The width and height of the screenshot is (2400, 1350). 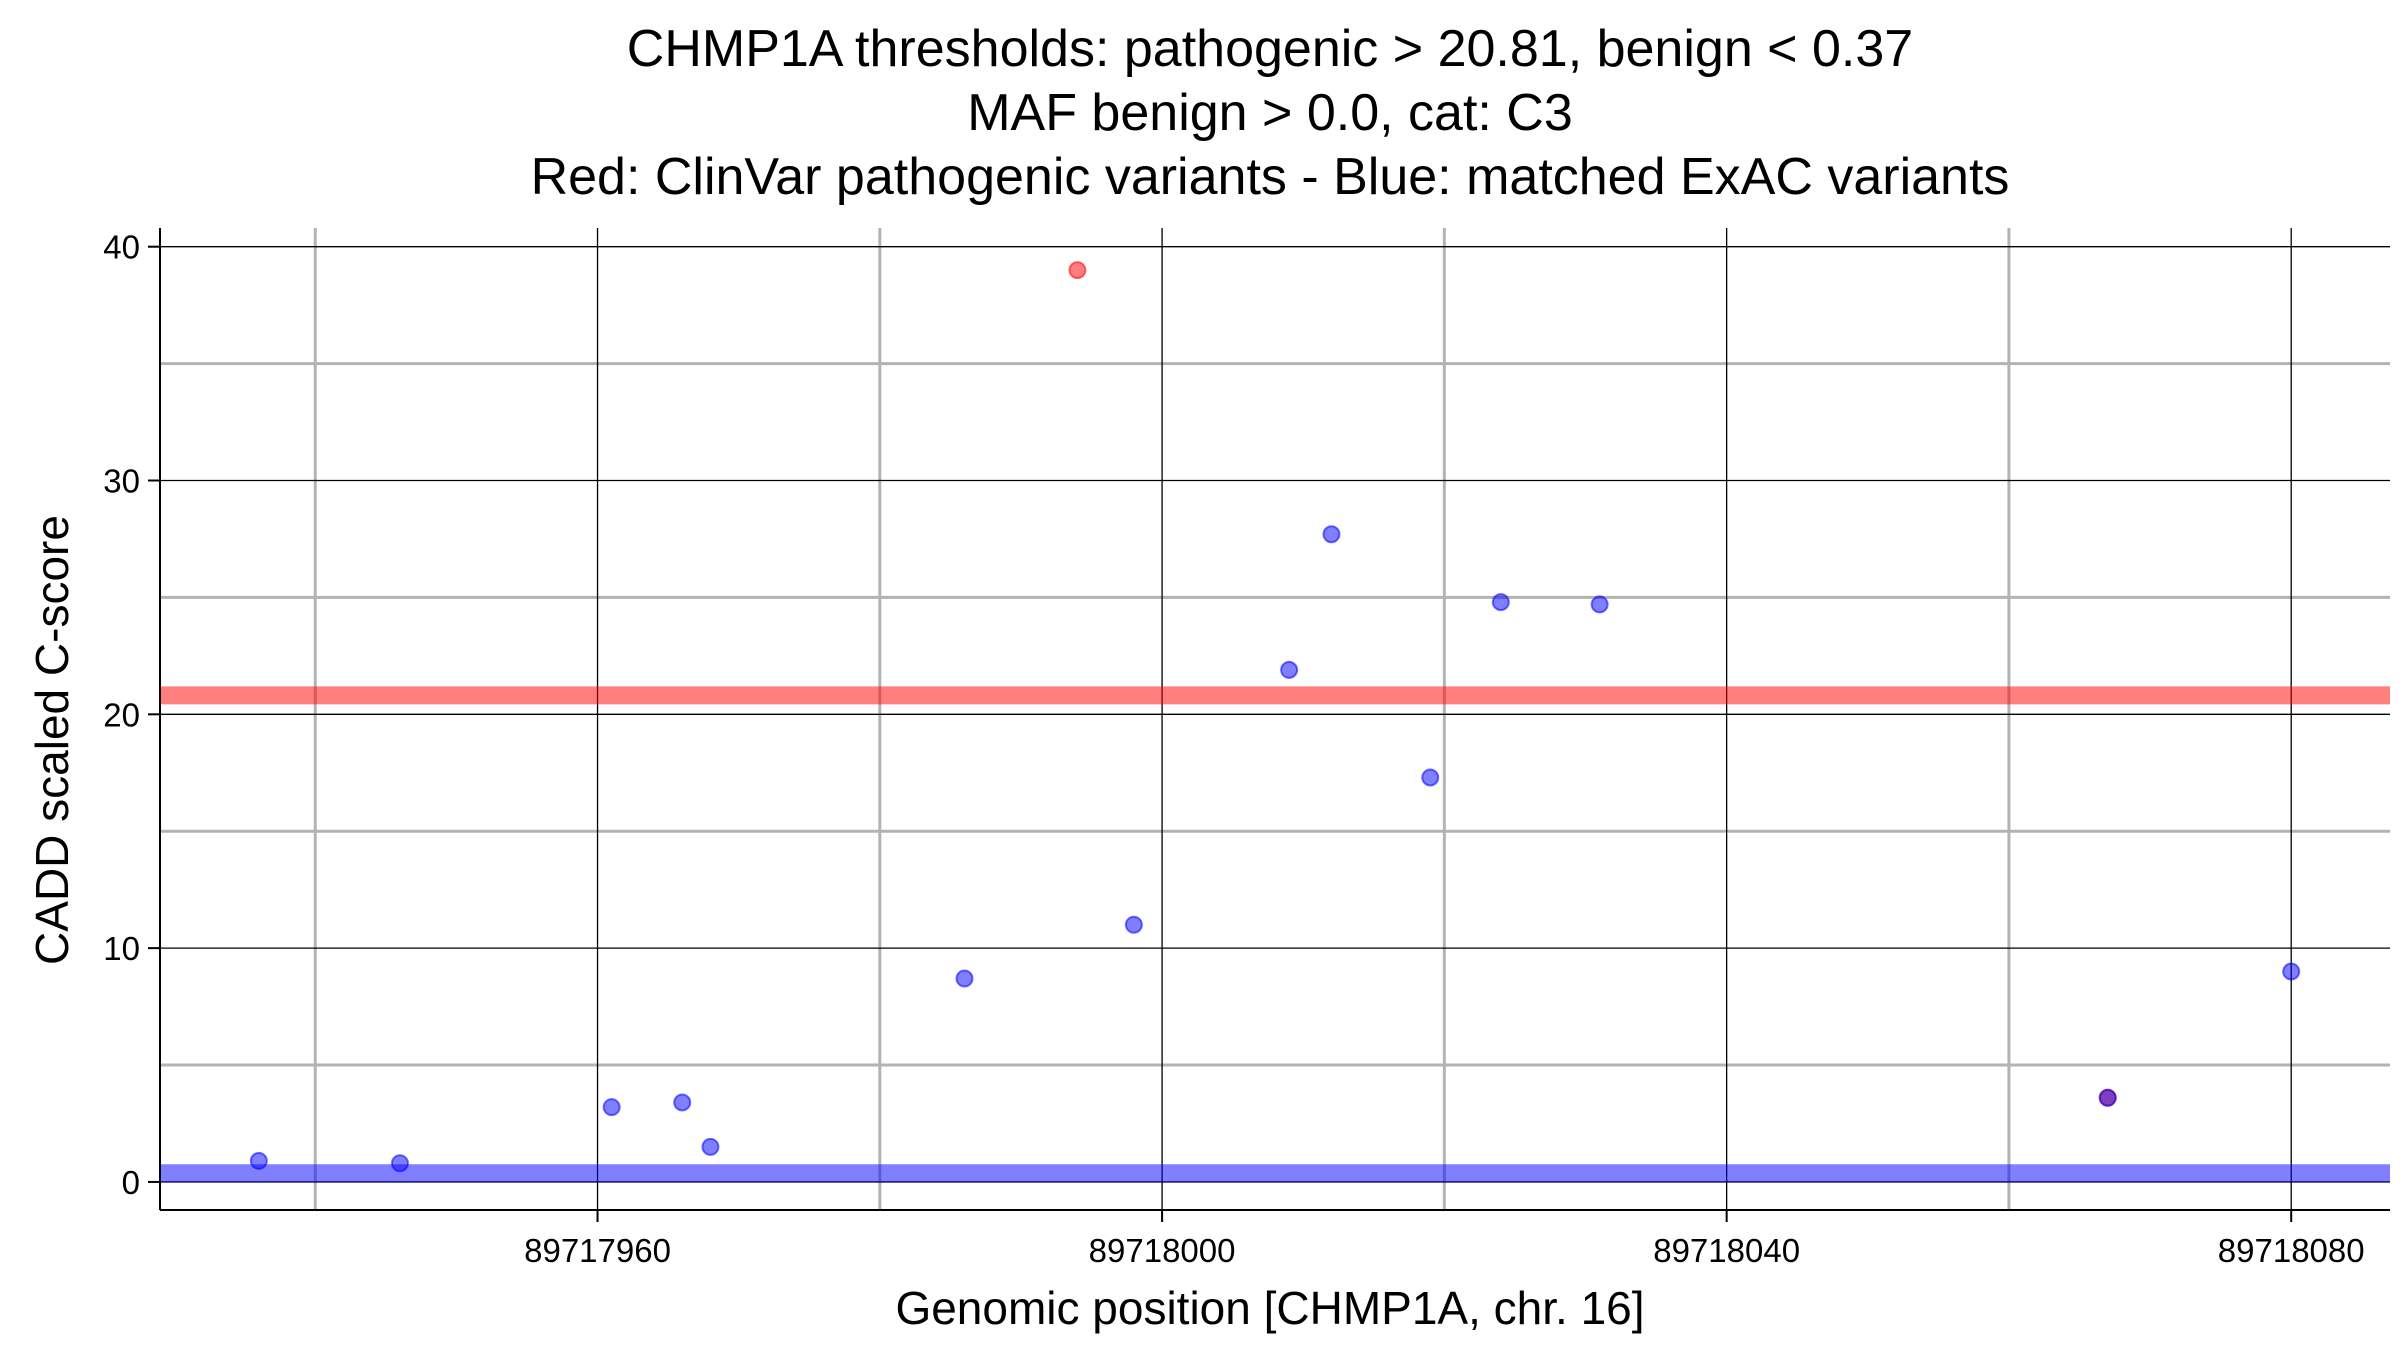 What do you see at coordinates (121, 247) in the screenshot?
I see `y-tick-label: 40` at bounding box center [121, 247].